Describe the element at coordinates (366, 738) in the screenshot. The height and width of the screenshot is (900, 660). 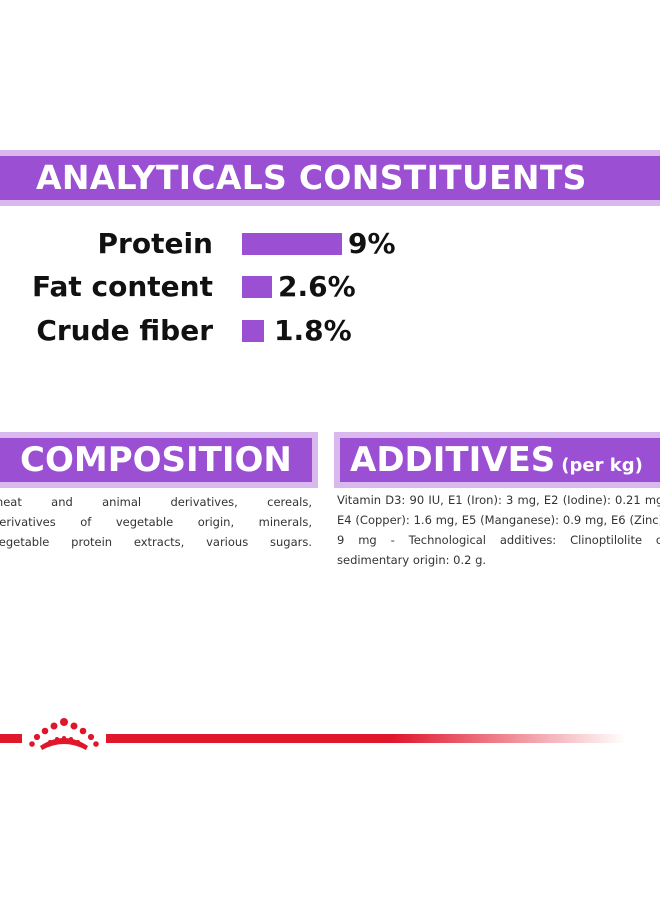
I see `footer-line-right` at that location.